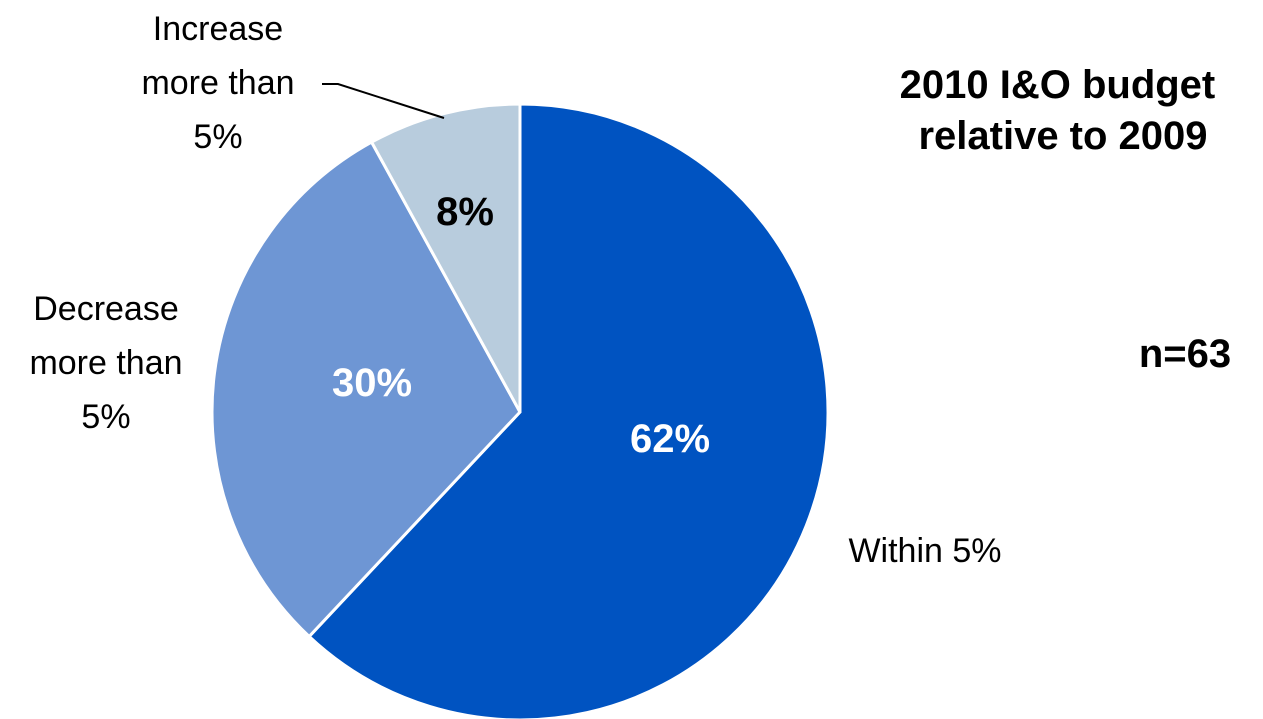 This screenshot has height=719, width=1263. I want to click on slice-category-label-1: Within 5%, so click(924, 551).